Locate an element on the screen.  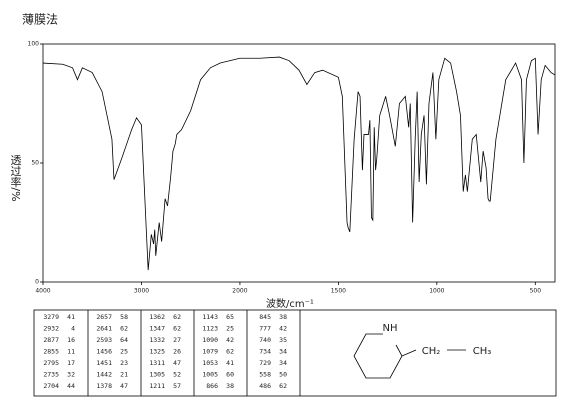
peak-wavenumber: 1143 is located at coordinates (210, 317).